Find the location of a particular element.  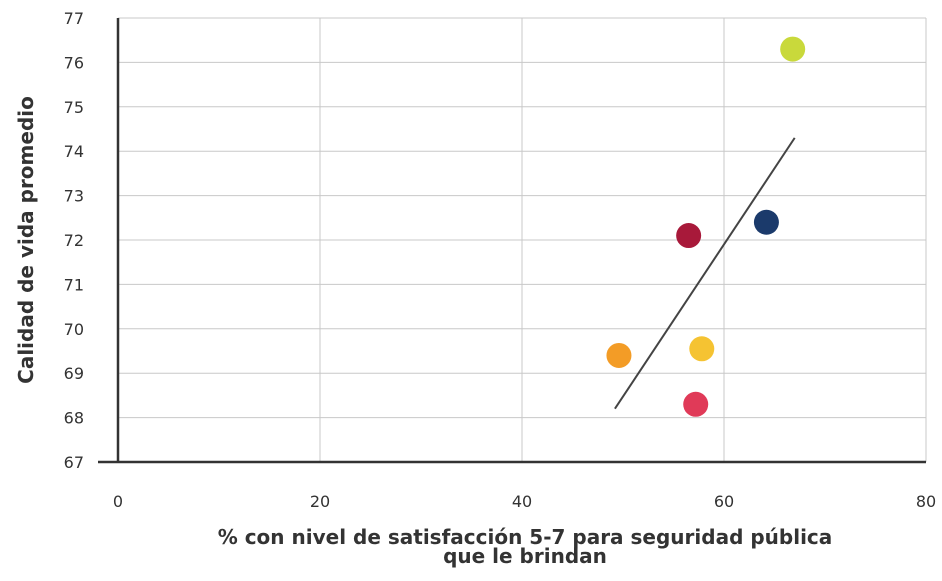

y-tick-label: 70 is located at coordinates (74, 329).